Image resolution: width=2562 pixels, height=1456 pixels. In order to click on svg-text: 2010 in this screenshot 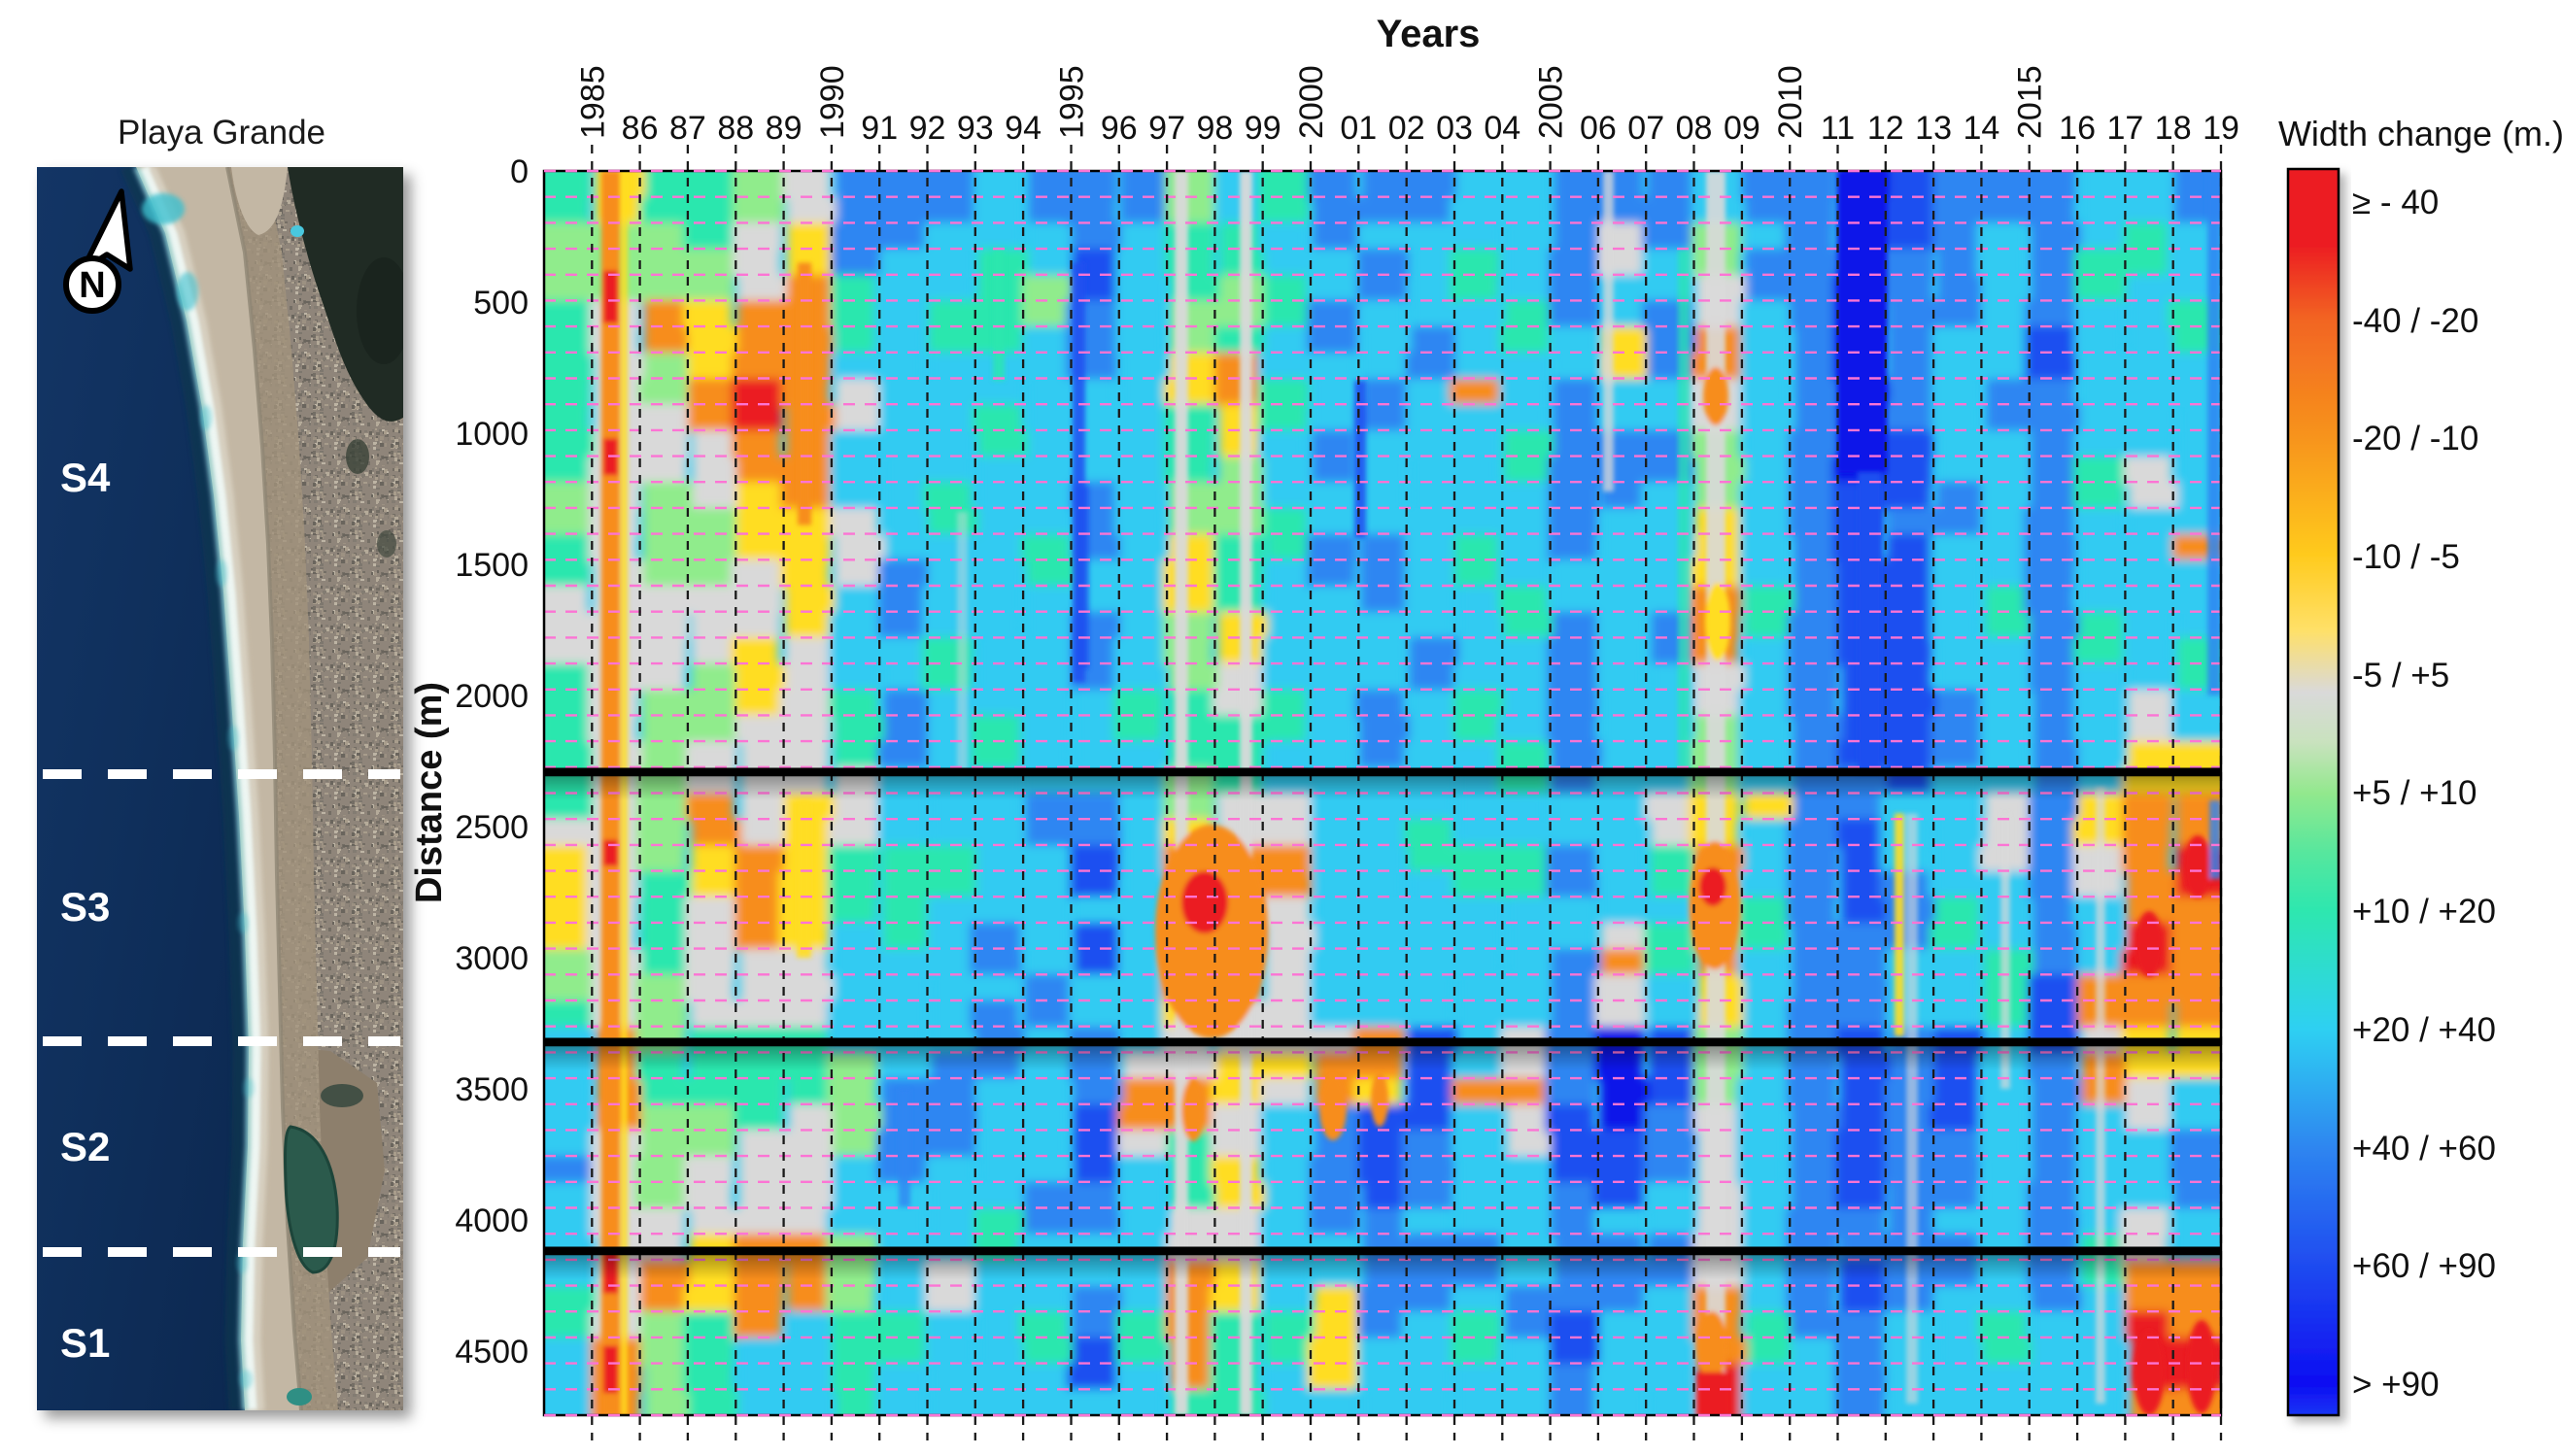, I will do `click(1790, 102)`.